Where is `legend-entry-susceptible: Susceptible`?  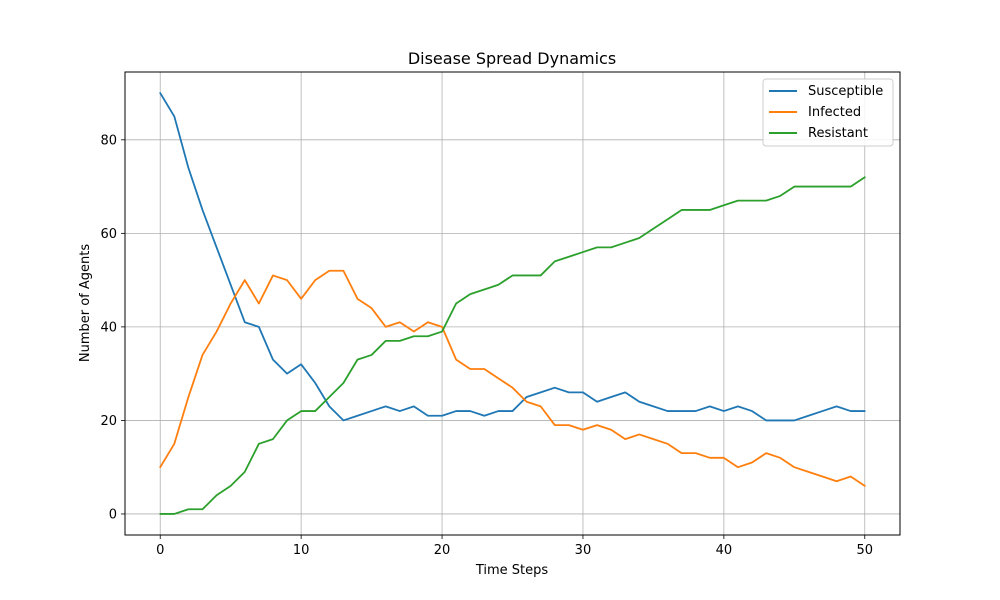
legend-entry-susceptible: Susceptible is located at coordinates (845, 91).